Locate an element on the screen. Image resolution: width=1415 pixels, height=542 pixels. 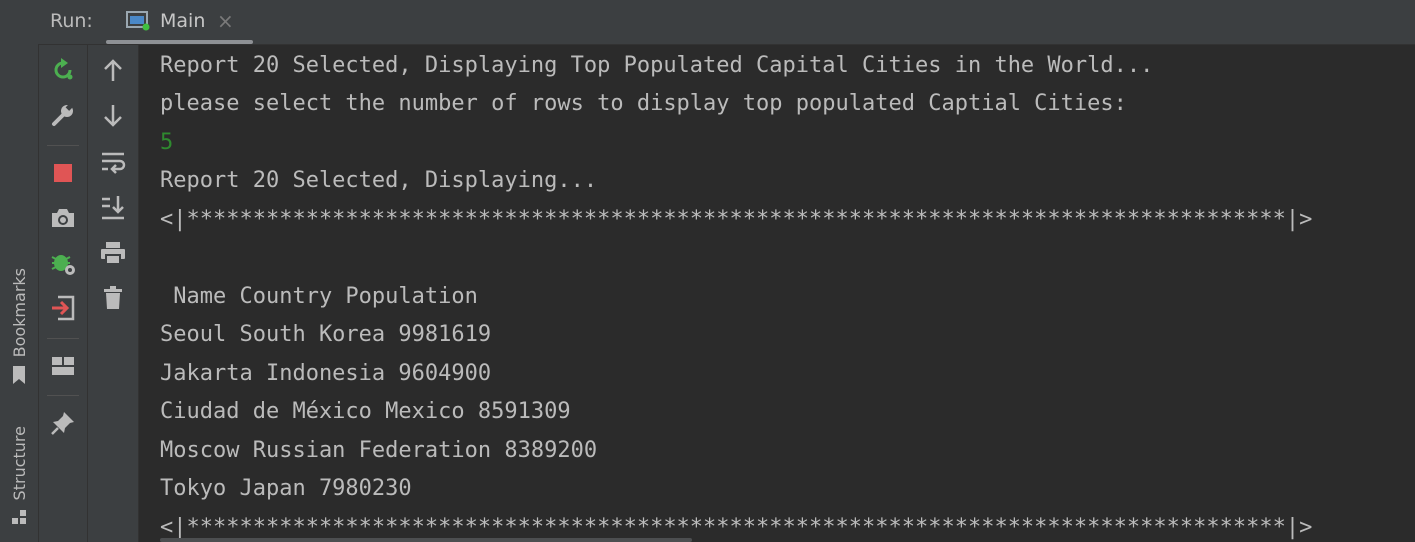
arrow-up-icon is located at coordinates (113, 70).